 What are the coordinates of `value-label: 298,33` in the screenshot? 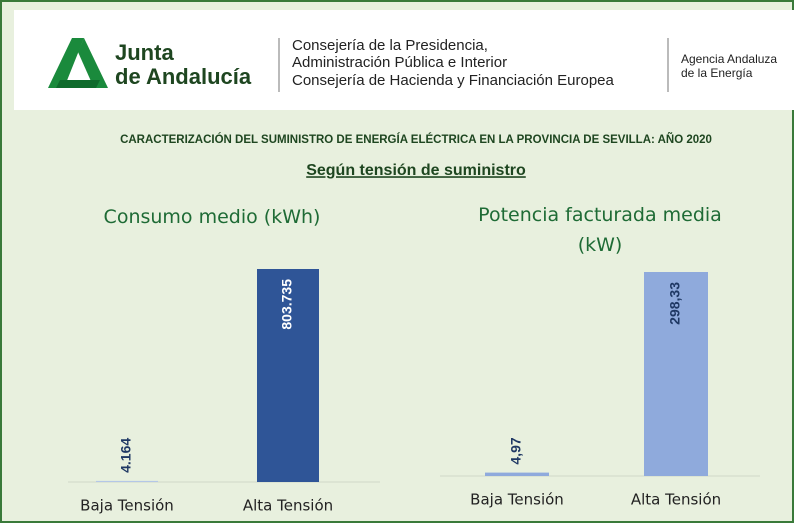 It's located at (675, 303).